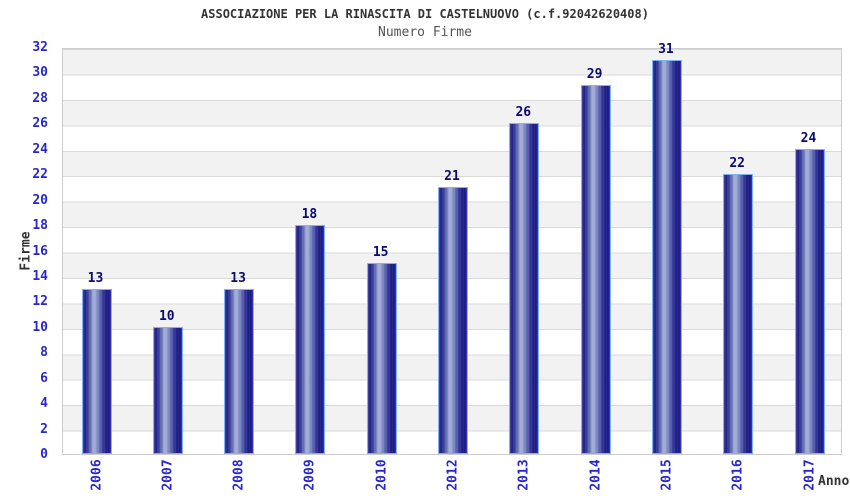 The width and height of the screenshot is (850, 500). What do you see at coordinates (310, 339) in the screenshot?
I see `bar-2009` at bounding box center [310, 339].